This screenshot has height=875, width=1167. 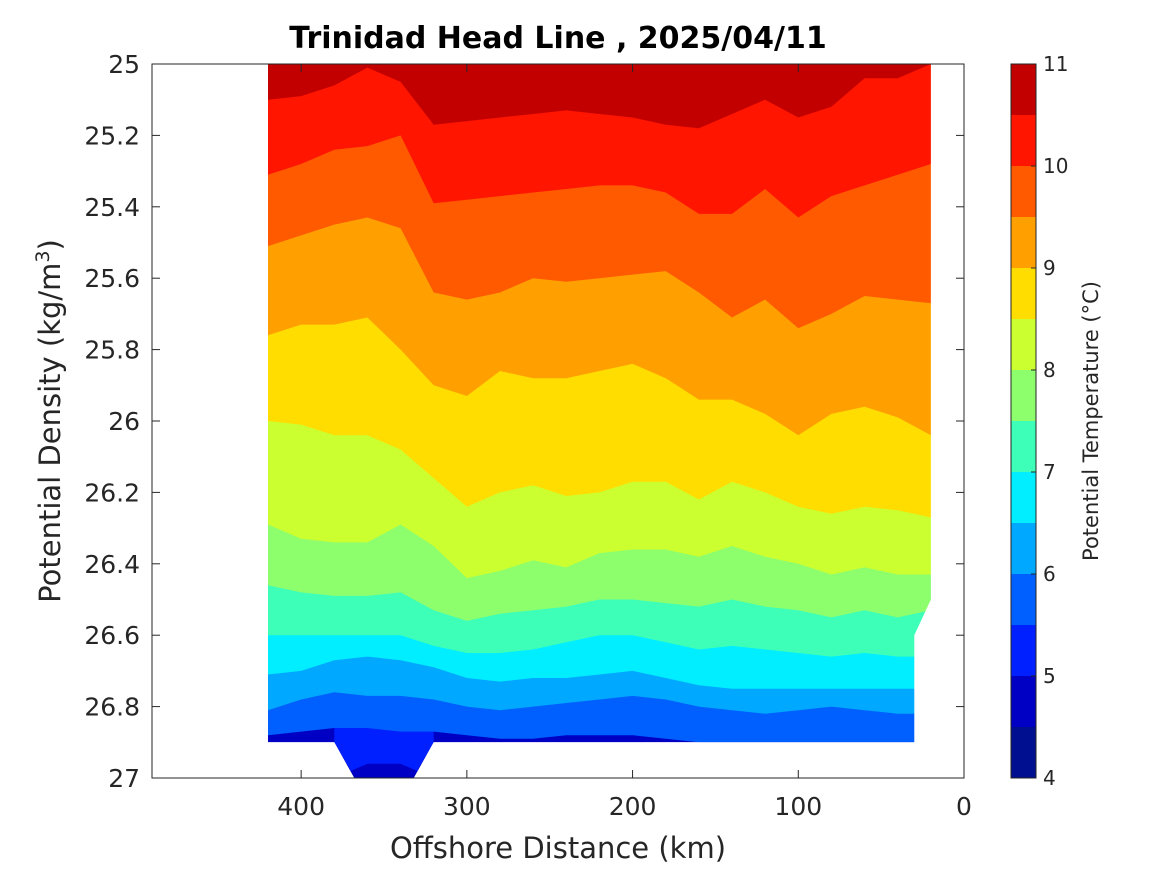 I want to click on y-axis-label: Potential Density (kg/m3), so click(x=49, y=421).